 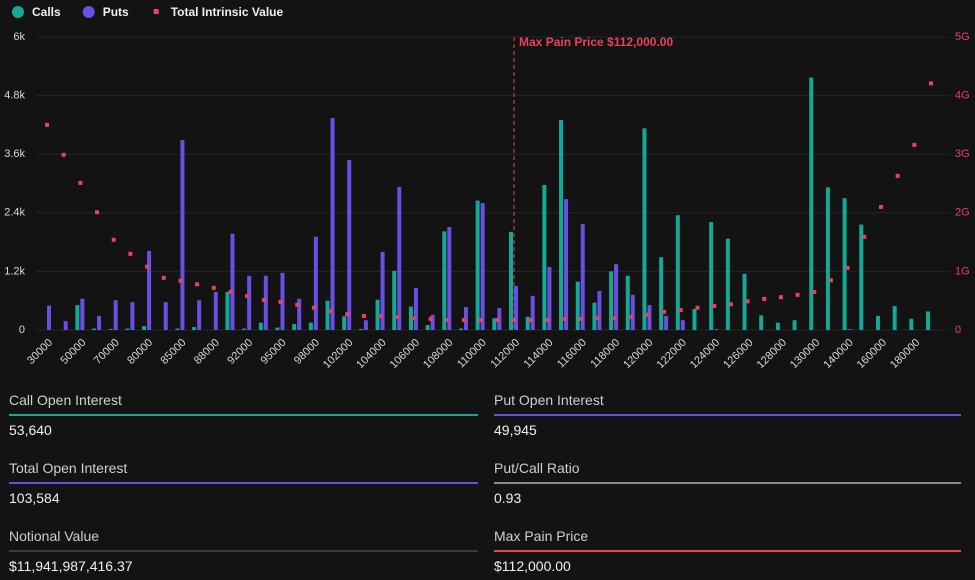 I want to click on x-tick-label: 95000, so click(x=274, y=352).